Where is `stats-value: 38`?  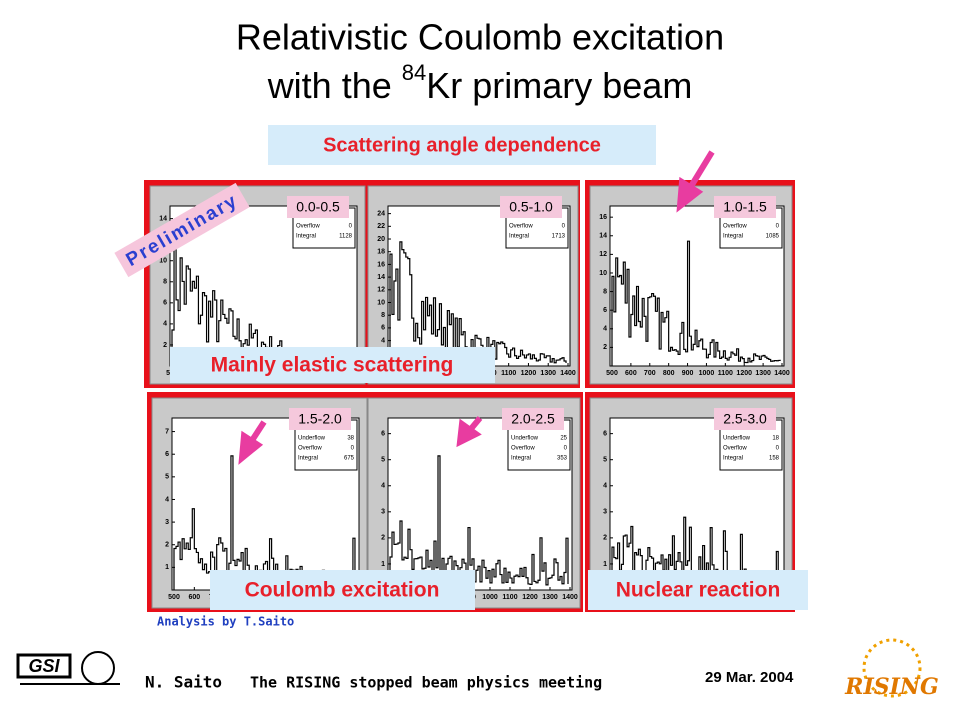
stats-value: 38 is located at coordinates (350, 439).